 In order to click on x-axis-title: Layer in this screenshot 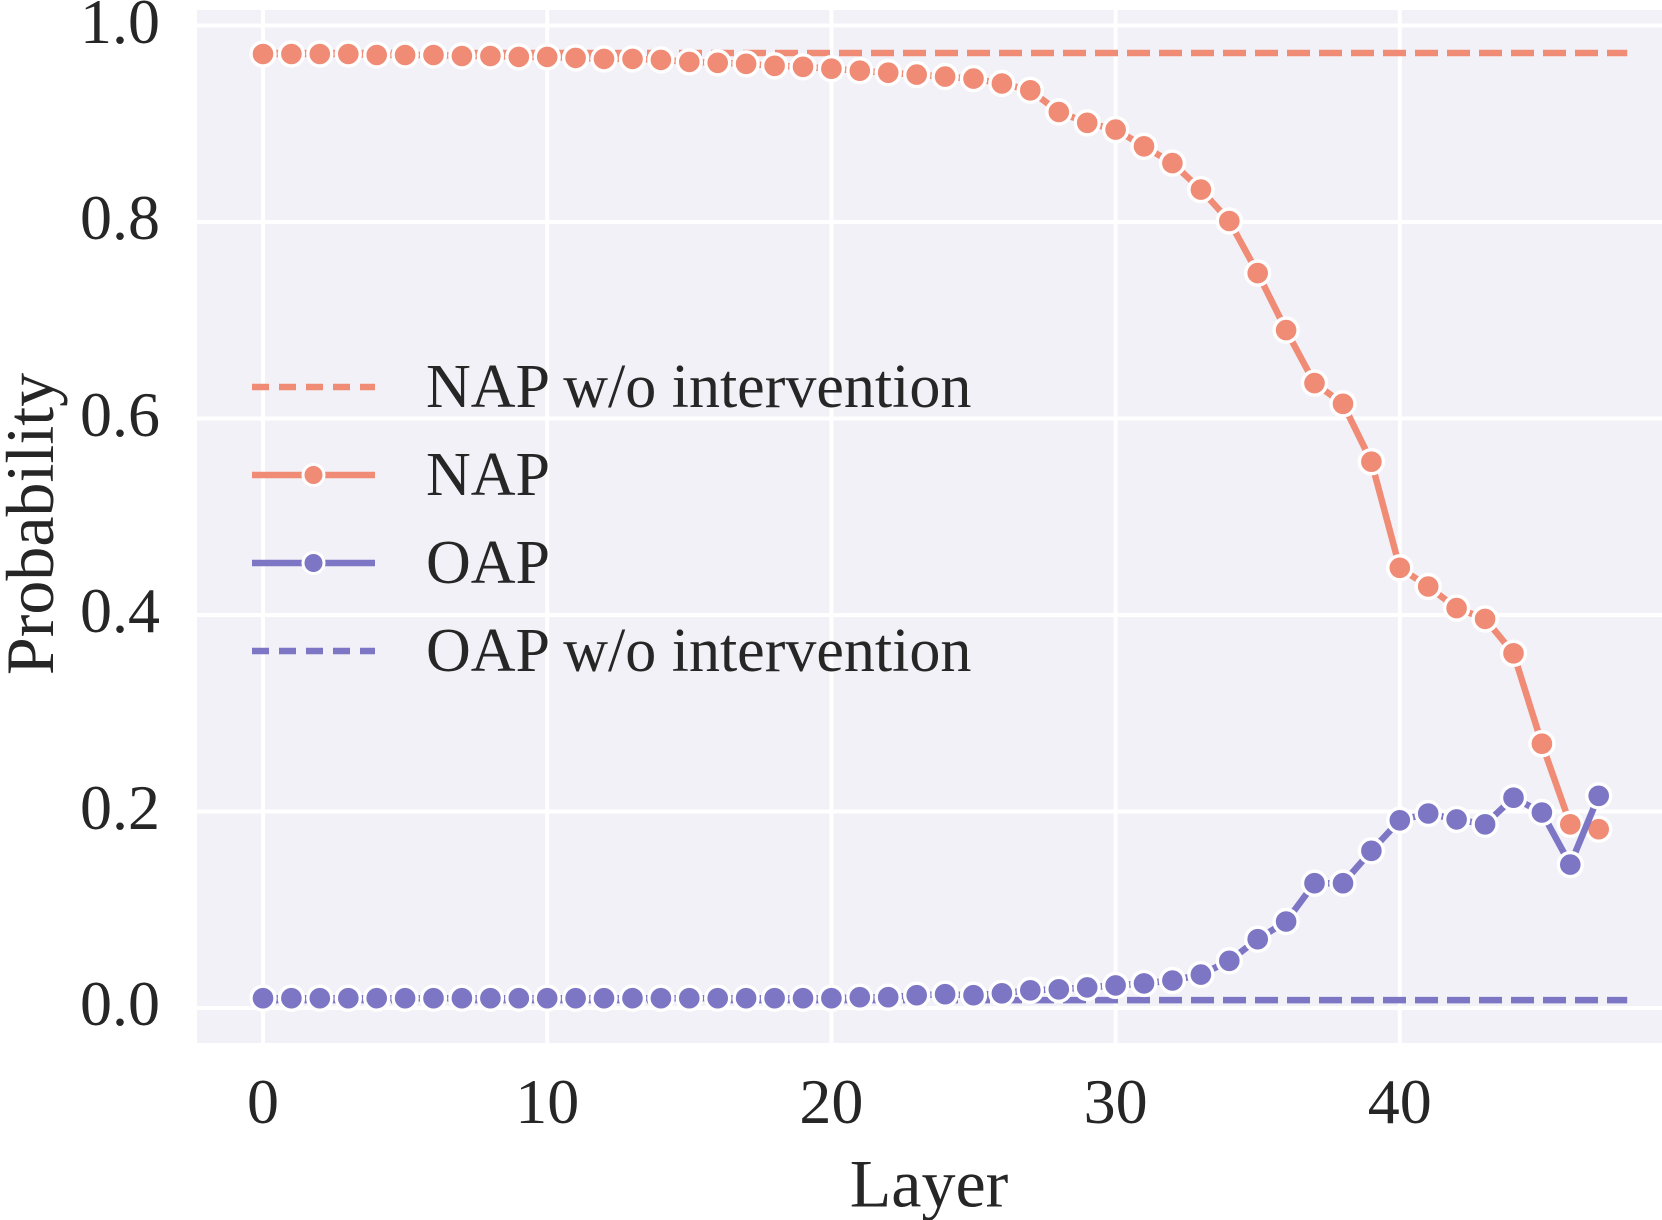, I will do `click(929, 1182)`.